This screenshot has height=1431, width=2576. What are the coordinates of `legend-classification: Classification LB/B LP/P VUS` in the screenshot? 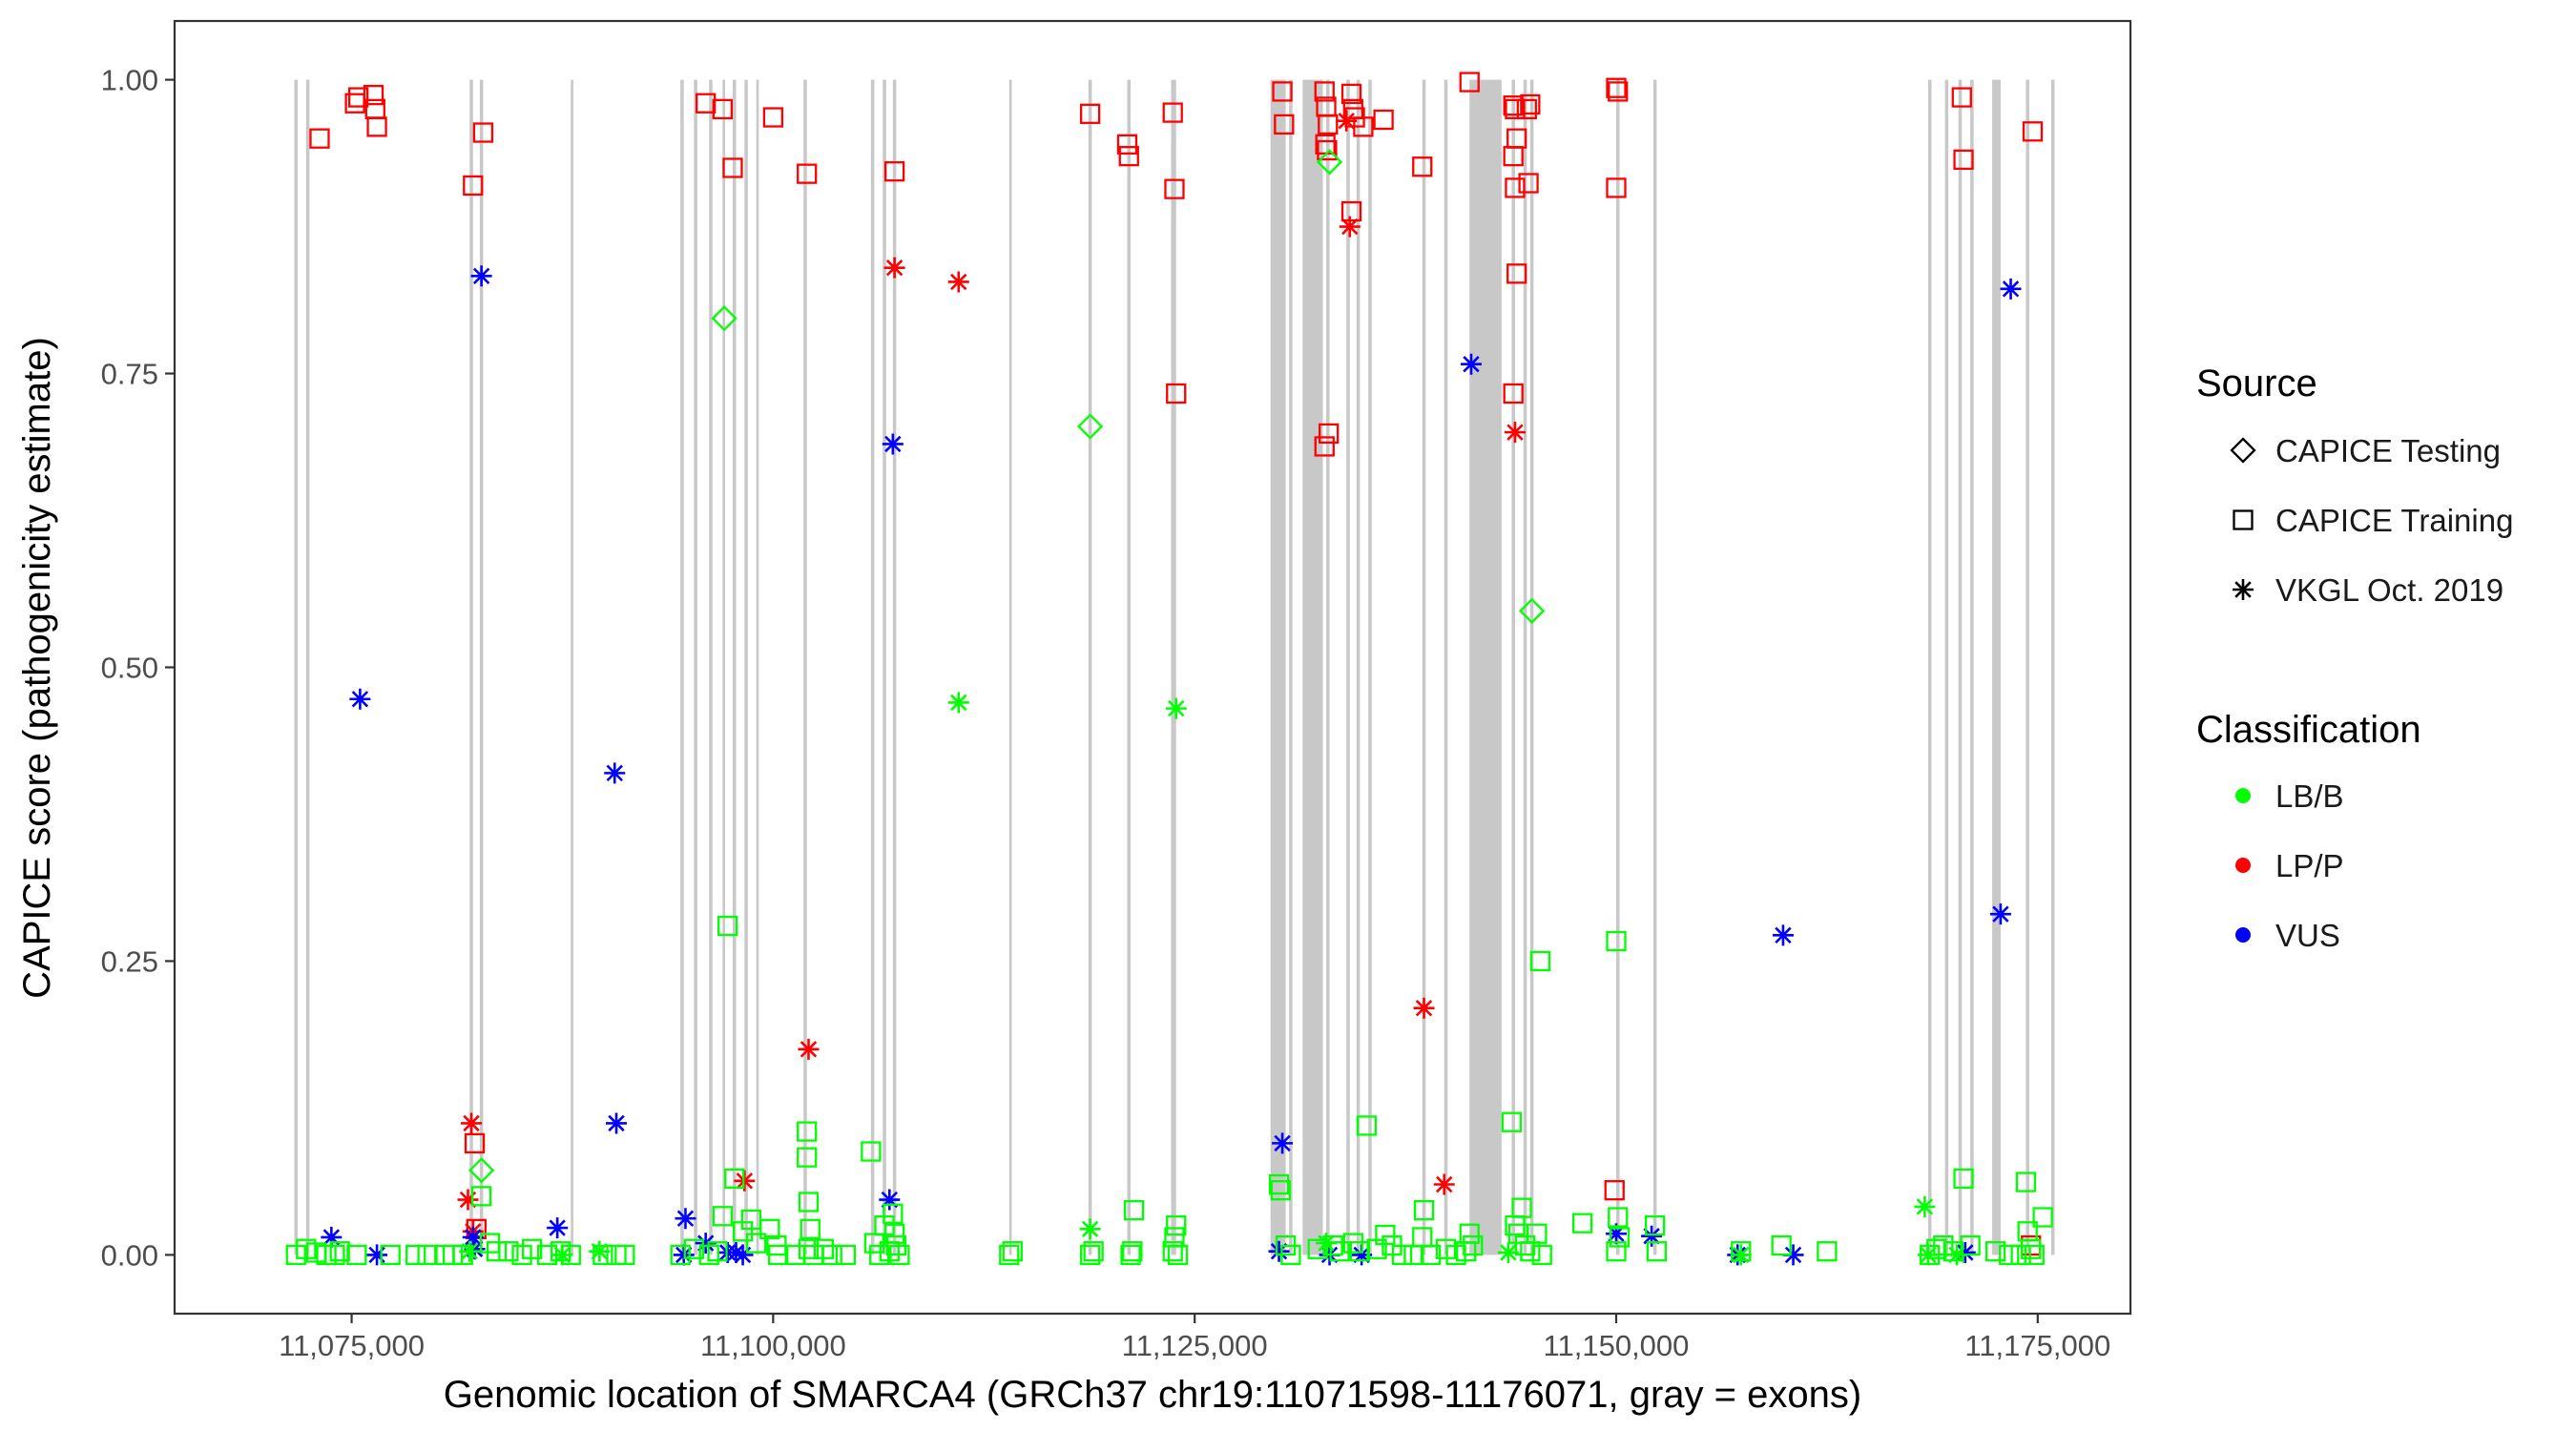 It's located at (2308, 831).